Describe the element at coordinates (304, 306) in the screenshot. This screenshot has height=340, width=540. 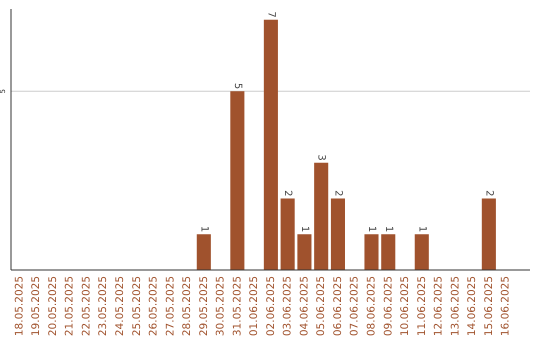
I see `x-tick-label: 04.06.2025` at that location.